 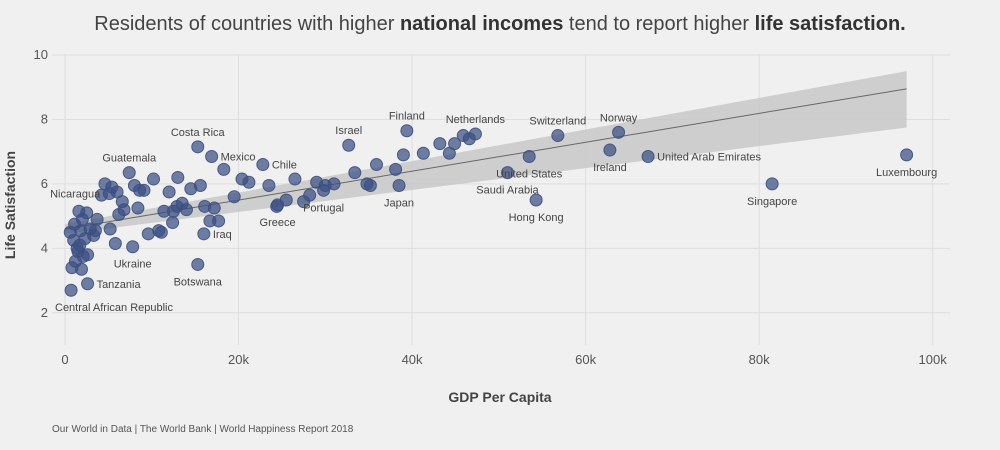 What do you see at coordinates (64, 359) in the screenshot?
I see `x-tick-label: 0` at bounding box center [64, 359].